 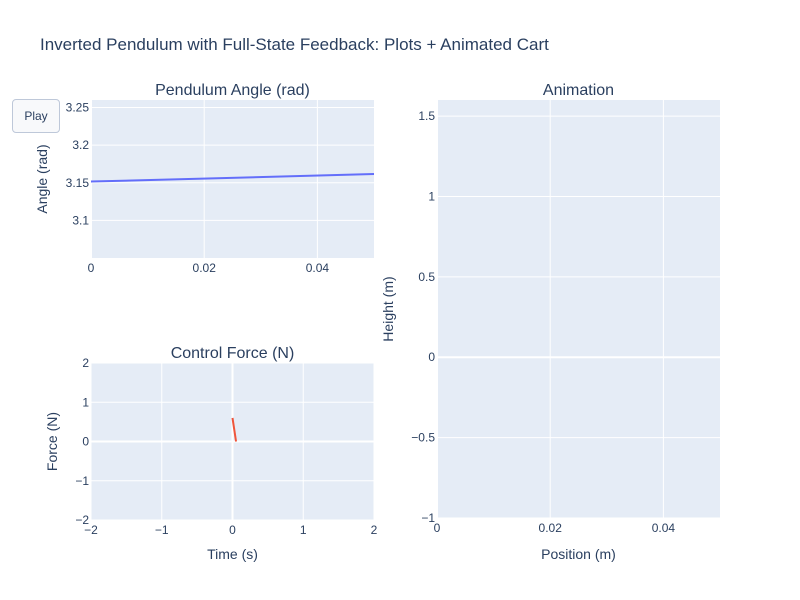 What do you see at coordinates (85, 363) in the screenshot?
I see `y-tick-label: 2` at bounding box center [85, 363].